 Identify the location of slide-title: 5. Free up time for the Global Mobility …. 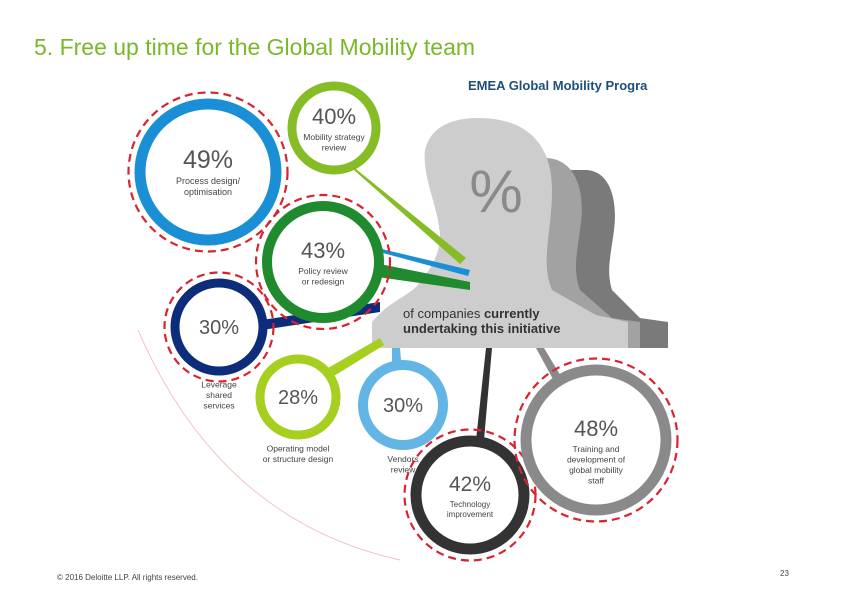
(255, 47).